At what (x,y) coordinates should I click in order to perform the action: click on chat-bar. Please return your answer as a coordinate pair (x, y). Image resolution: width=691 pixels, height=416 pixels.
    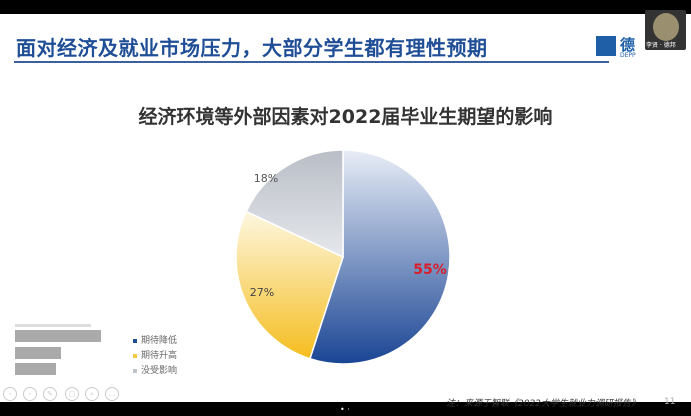
    Looking at the image, I should click on (53, 325).